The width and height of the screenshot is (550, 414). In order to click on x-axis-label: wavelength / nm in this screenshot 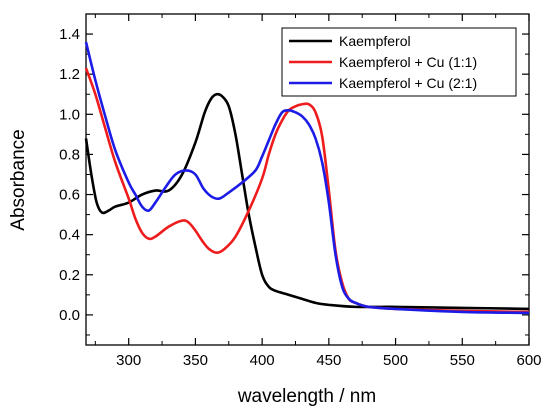, I will do `click(306, 396)`.